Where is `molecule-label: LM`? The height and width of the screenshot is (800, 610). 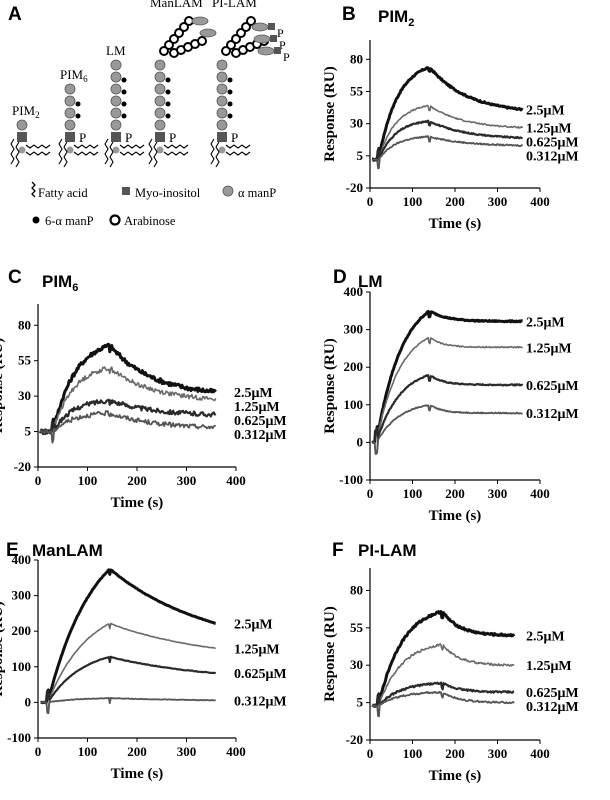 molecule-label: LM is located at coordinates (116, 50).